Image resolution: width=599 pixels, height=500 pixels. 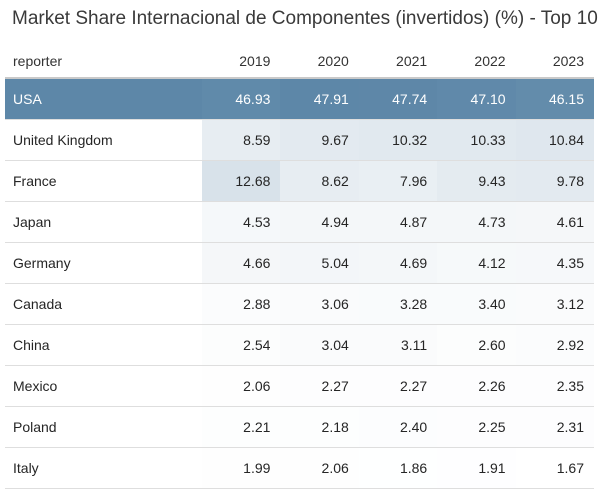 I want to click on column-header-year: 2020, so click(x=319, y=61).